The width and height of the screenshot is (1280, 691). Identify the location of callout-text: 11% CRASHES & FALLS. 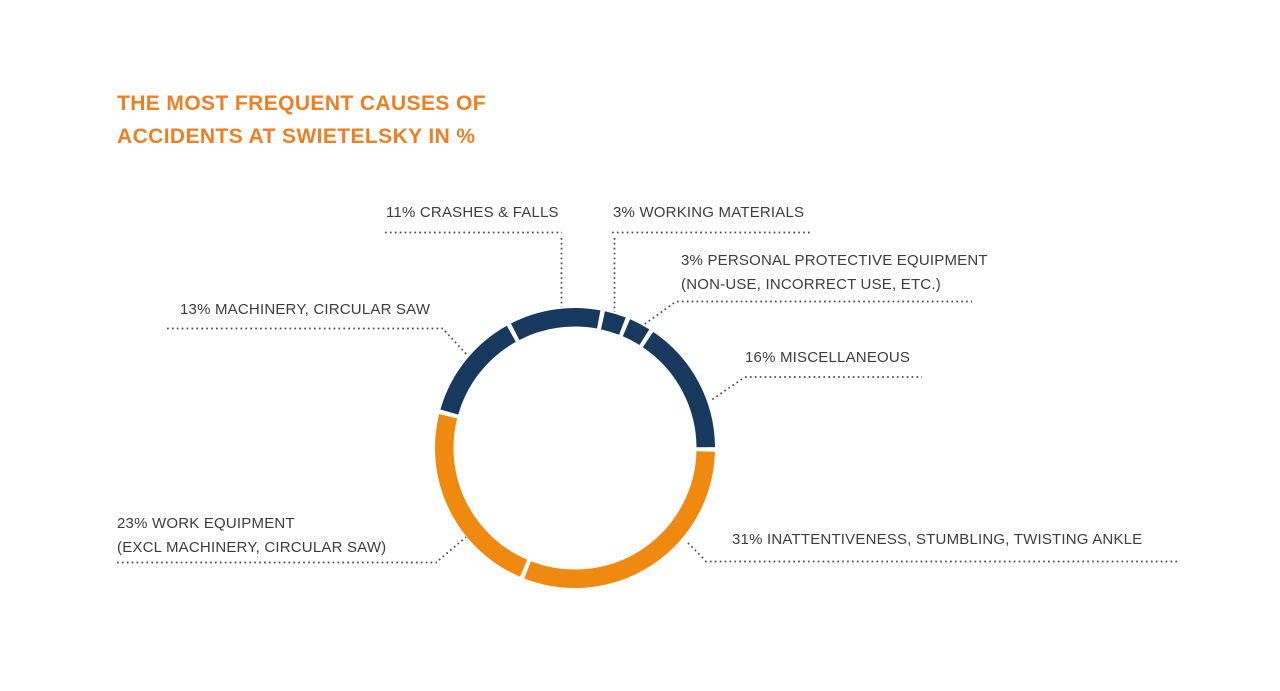
(472, 212).